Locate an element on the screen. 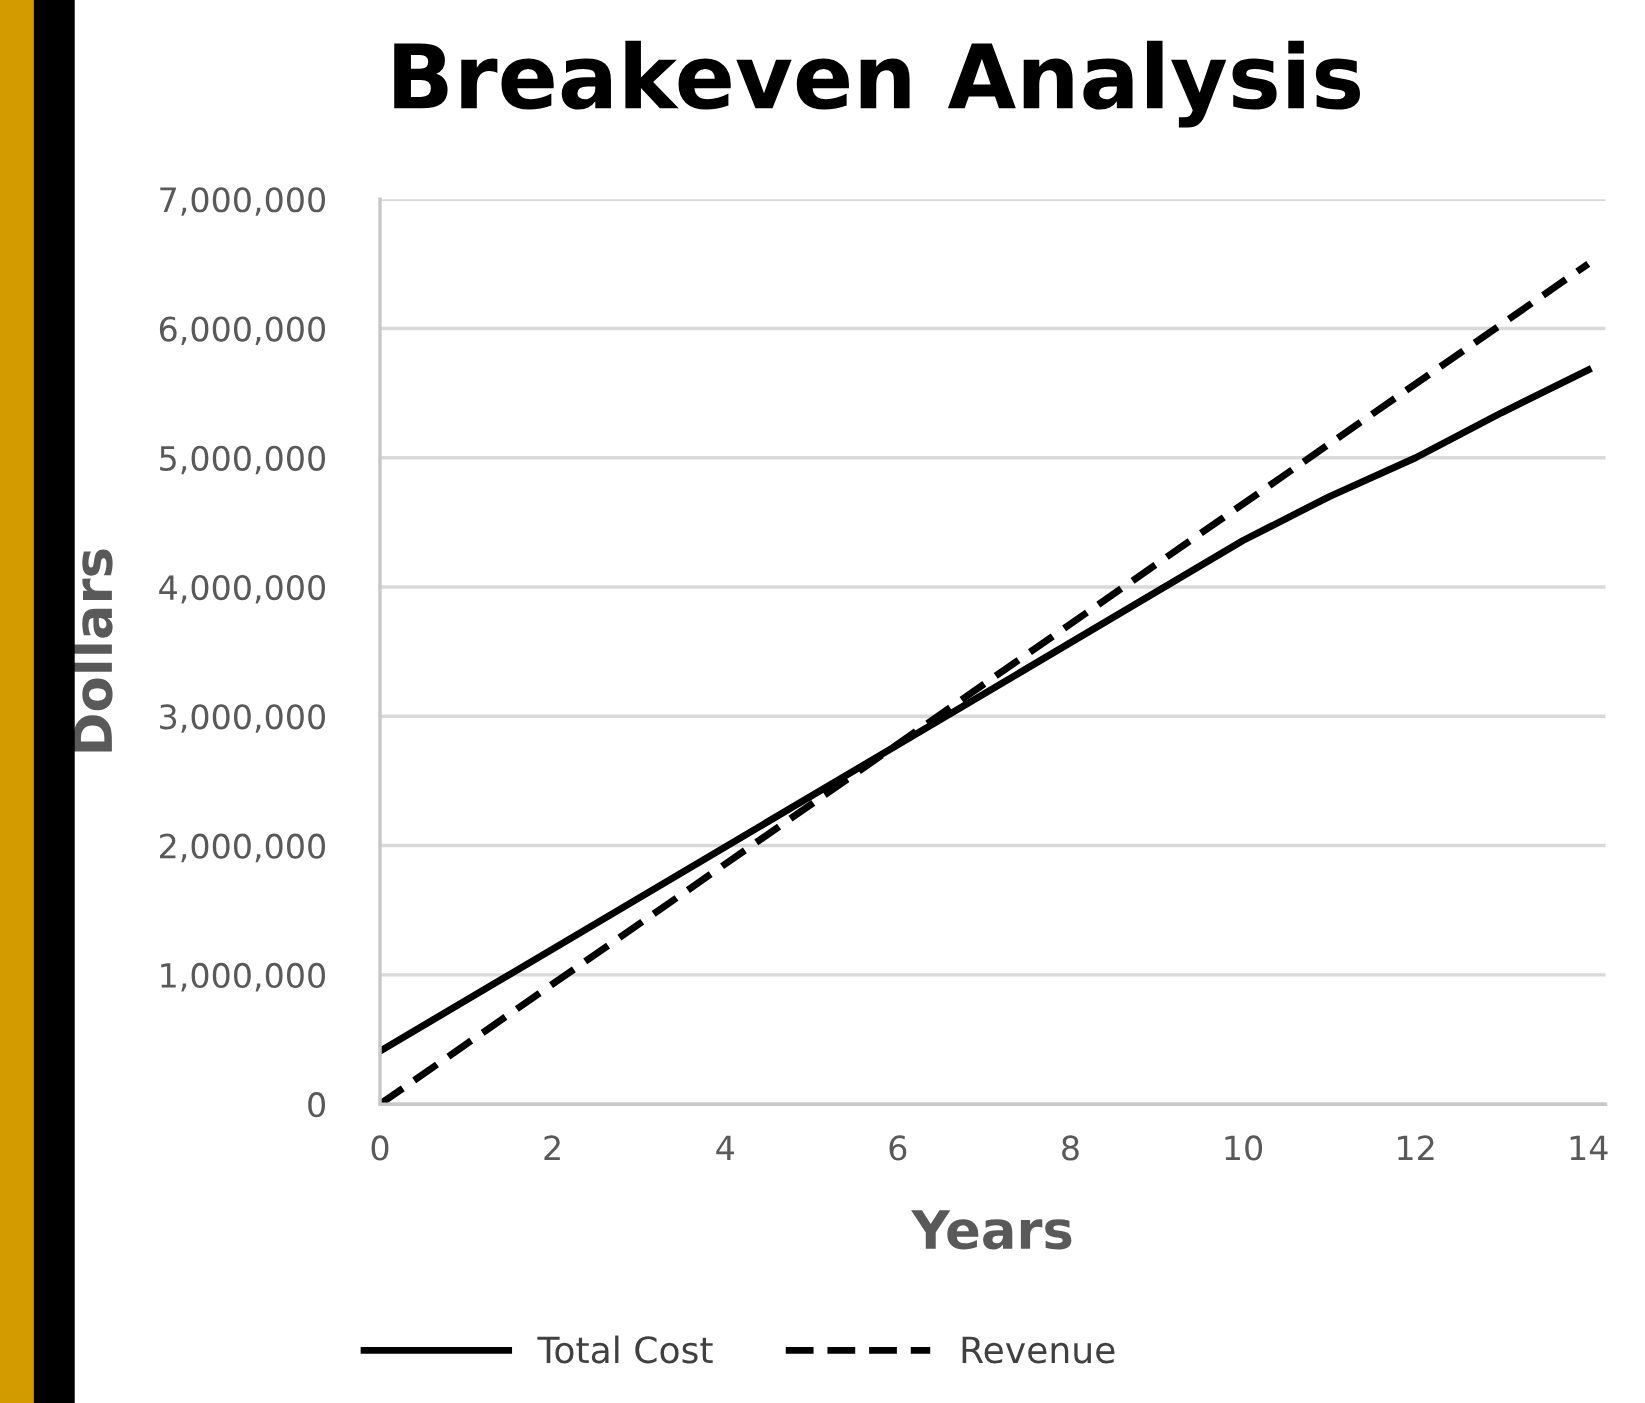 The image size is (1645, 1403). x-axis-title: Years is located at coordinates (991, 1230).